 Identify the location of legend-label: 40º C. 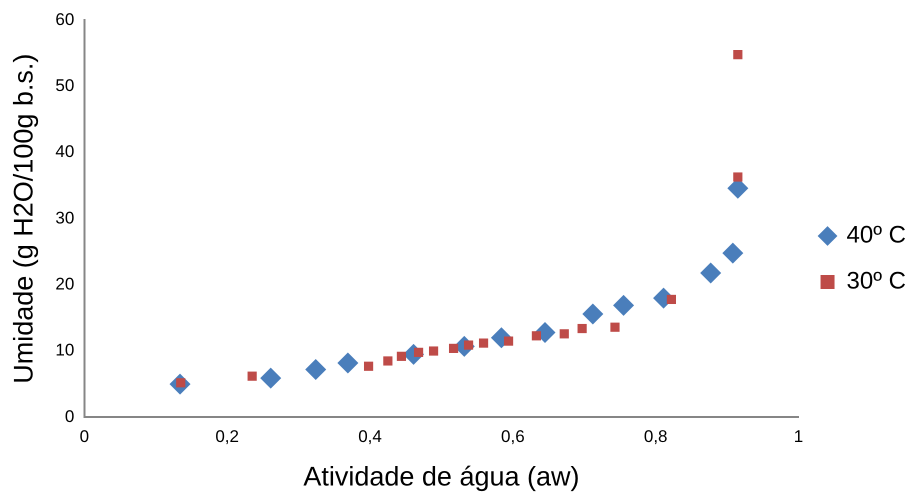
(876, 235).